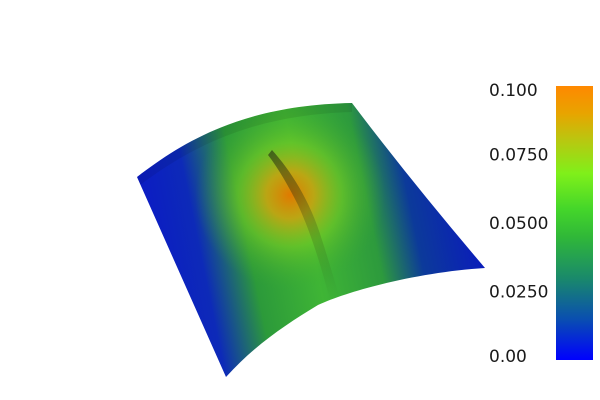 This screenshot has width=600, height=400. I want to click on colorbar-tick-labels: 0.100 0.0750 0.0500 0.0250 0.00, so click(518, 224).